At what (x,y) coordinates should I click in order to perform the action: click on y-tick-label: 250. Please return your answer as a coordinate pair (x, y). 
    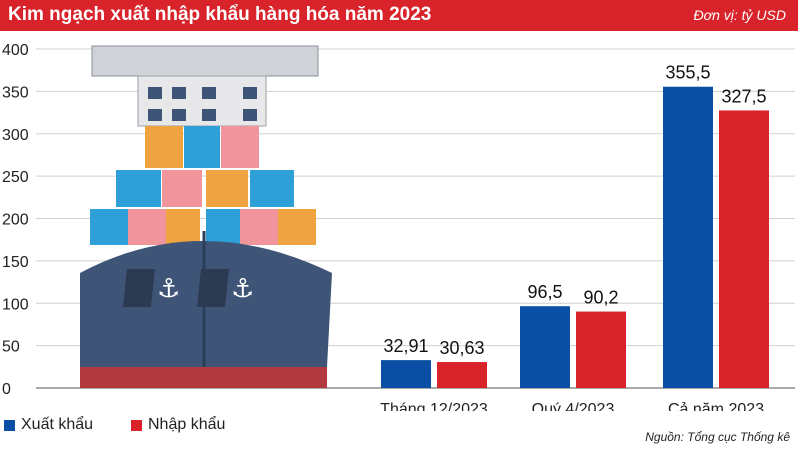
    Looking at the image, I should click on (15, 177).